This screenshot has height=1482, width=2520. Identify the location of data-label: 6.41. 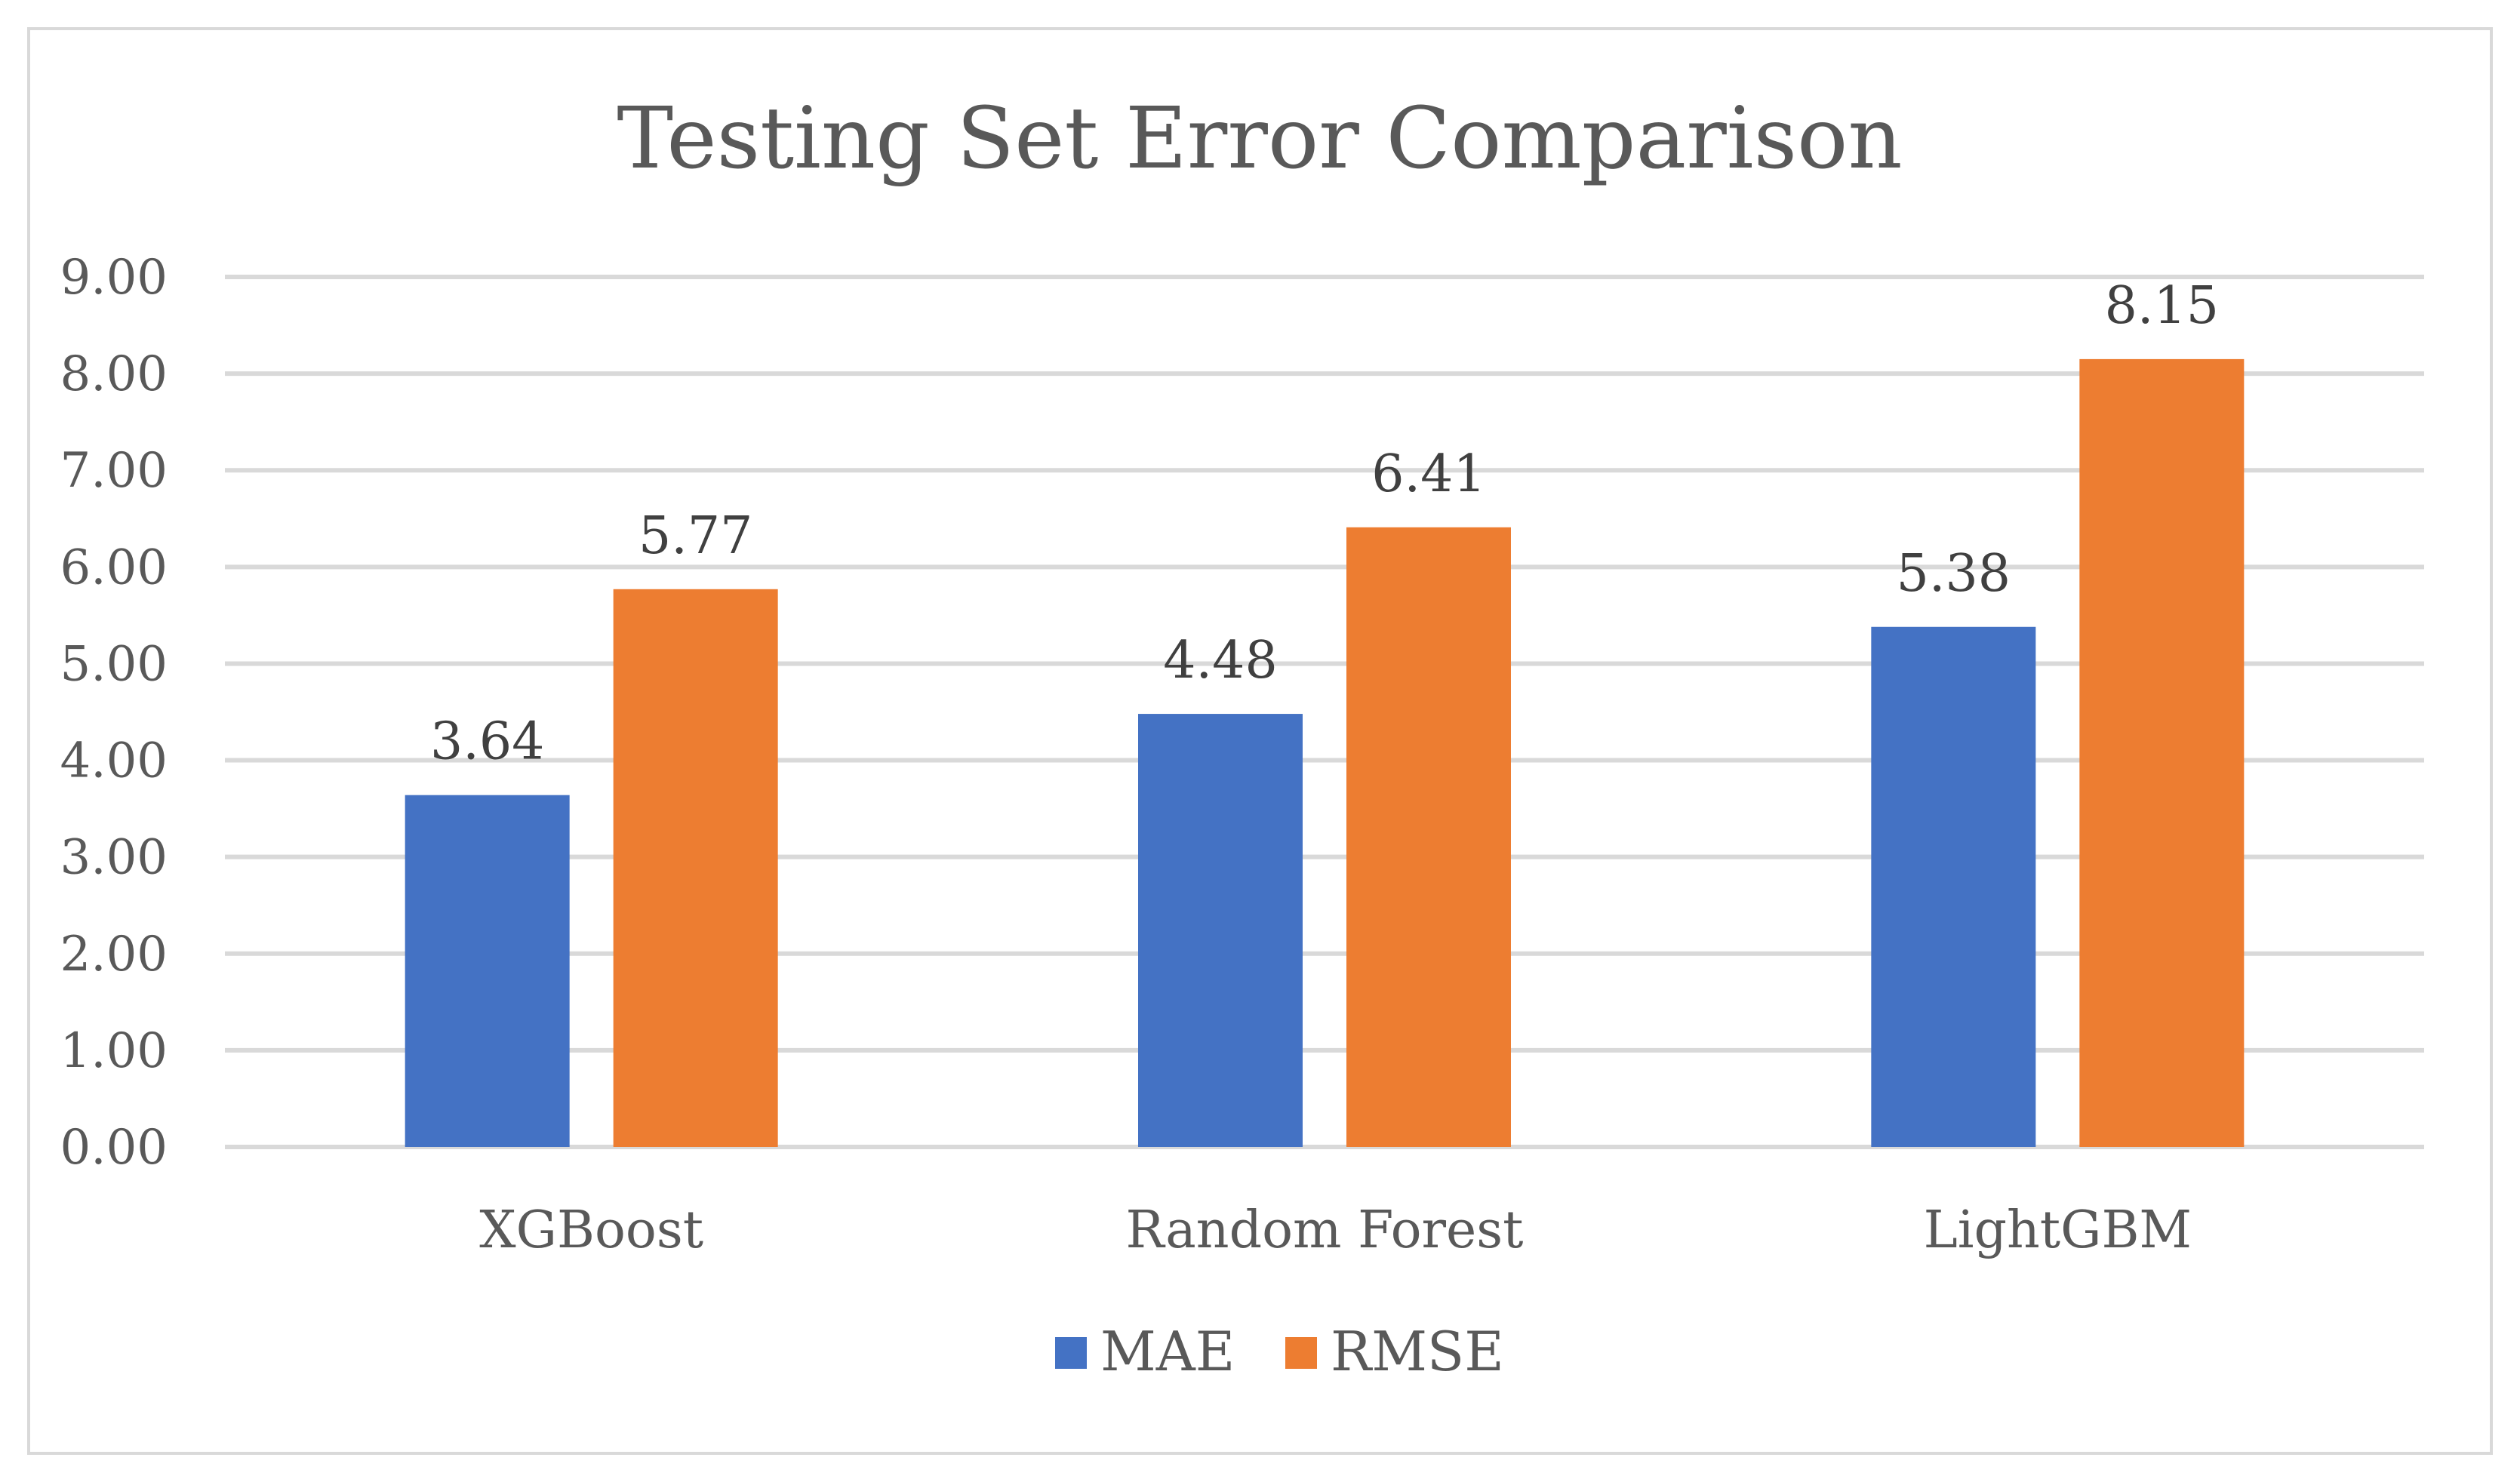
(1428, 474).